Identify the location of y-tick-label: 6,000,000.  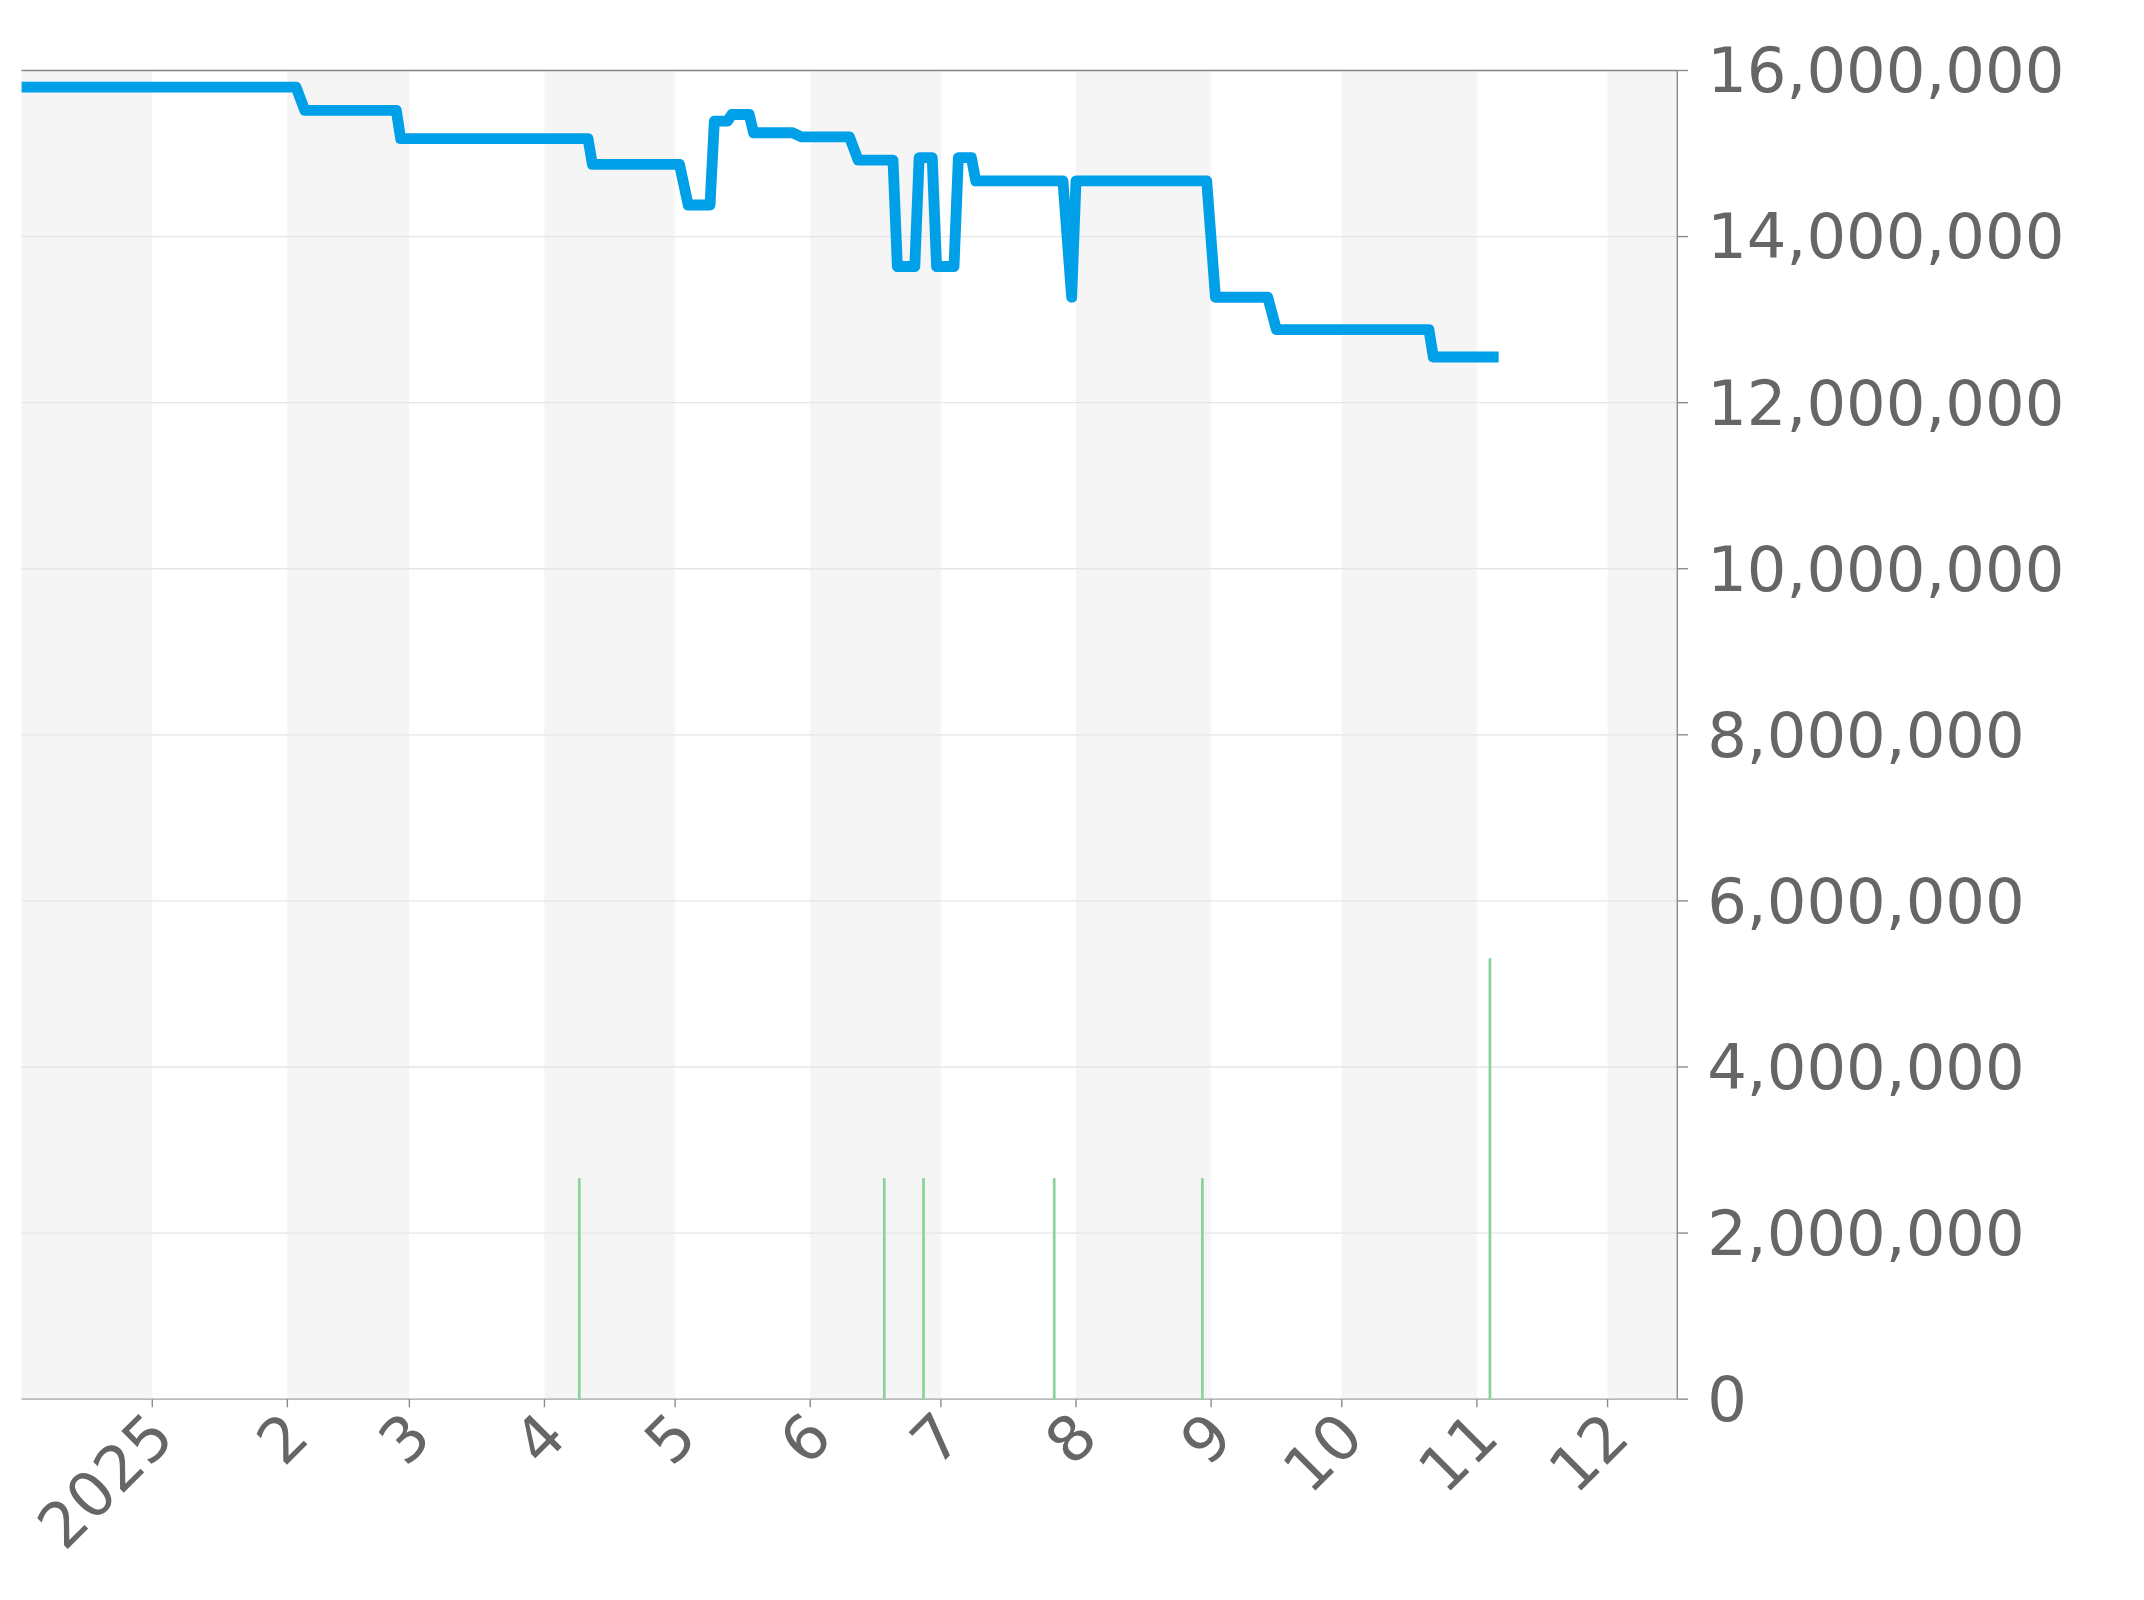
(1866, 901).